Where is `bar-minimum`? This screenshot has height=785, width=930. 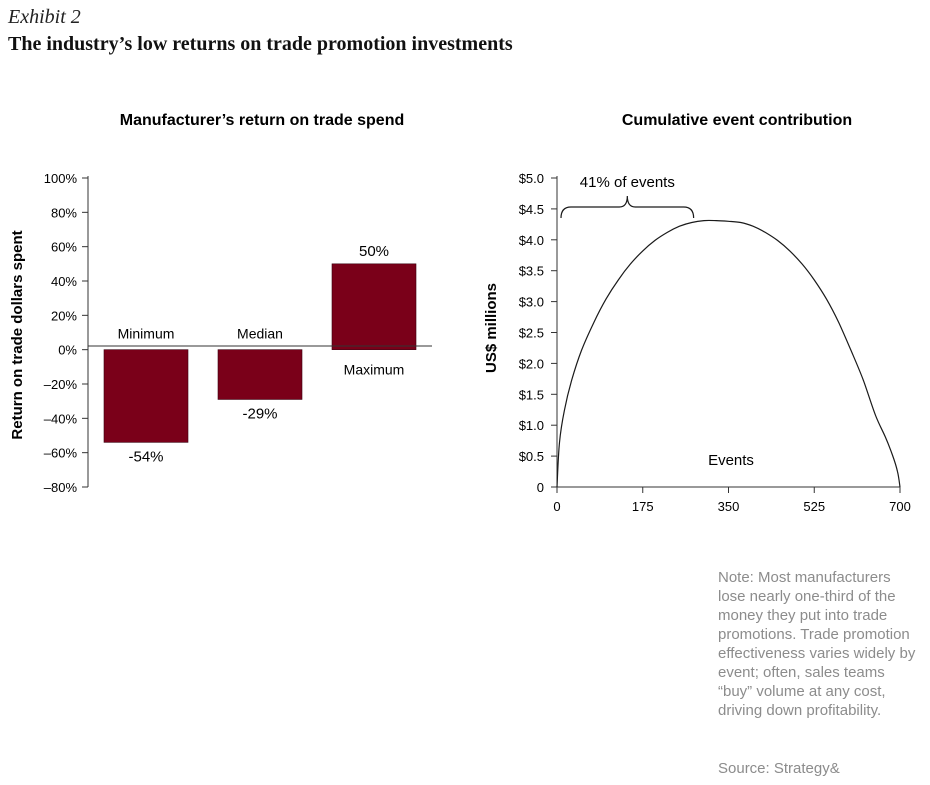 bar-minimum is located at coordinates (146, 396).